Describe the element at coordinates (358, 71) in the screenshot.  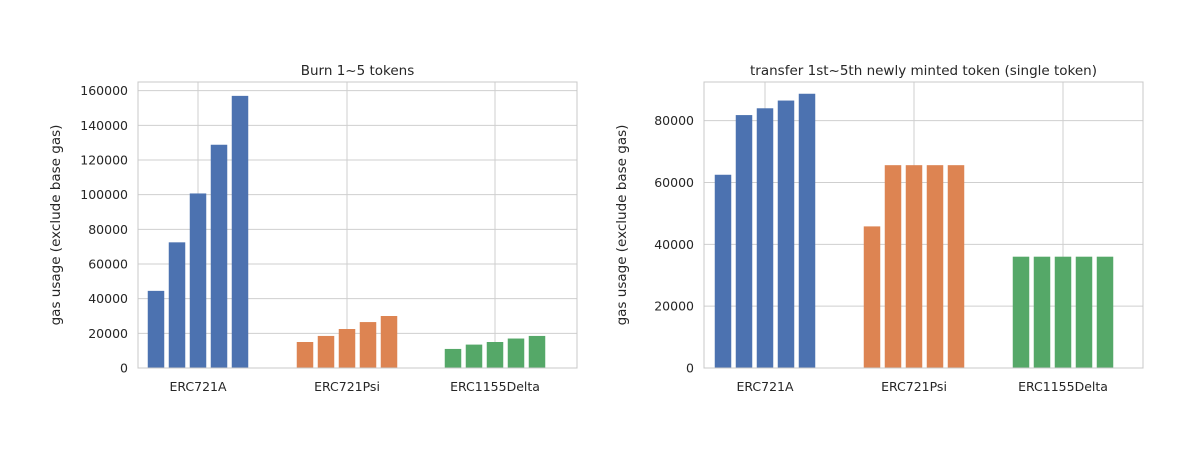
I see `chart-title: Burn 1~5 tokens` at that location.